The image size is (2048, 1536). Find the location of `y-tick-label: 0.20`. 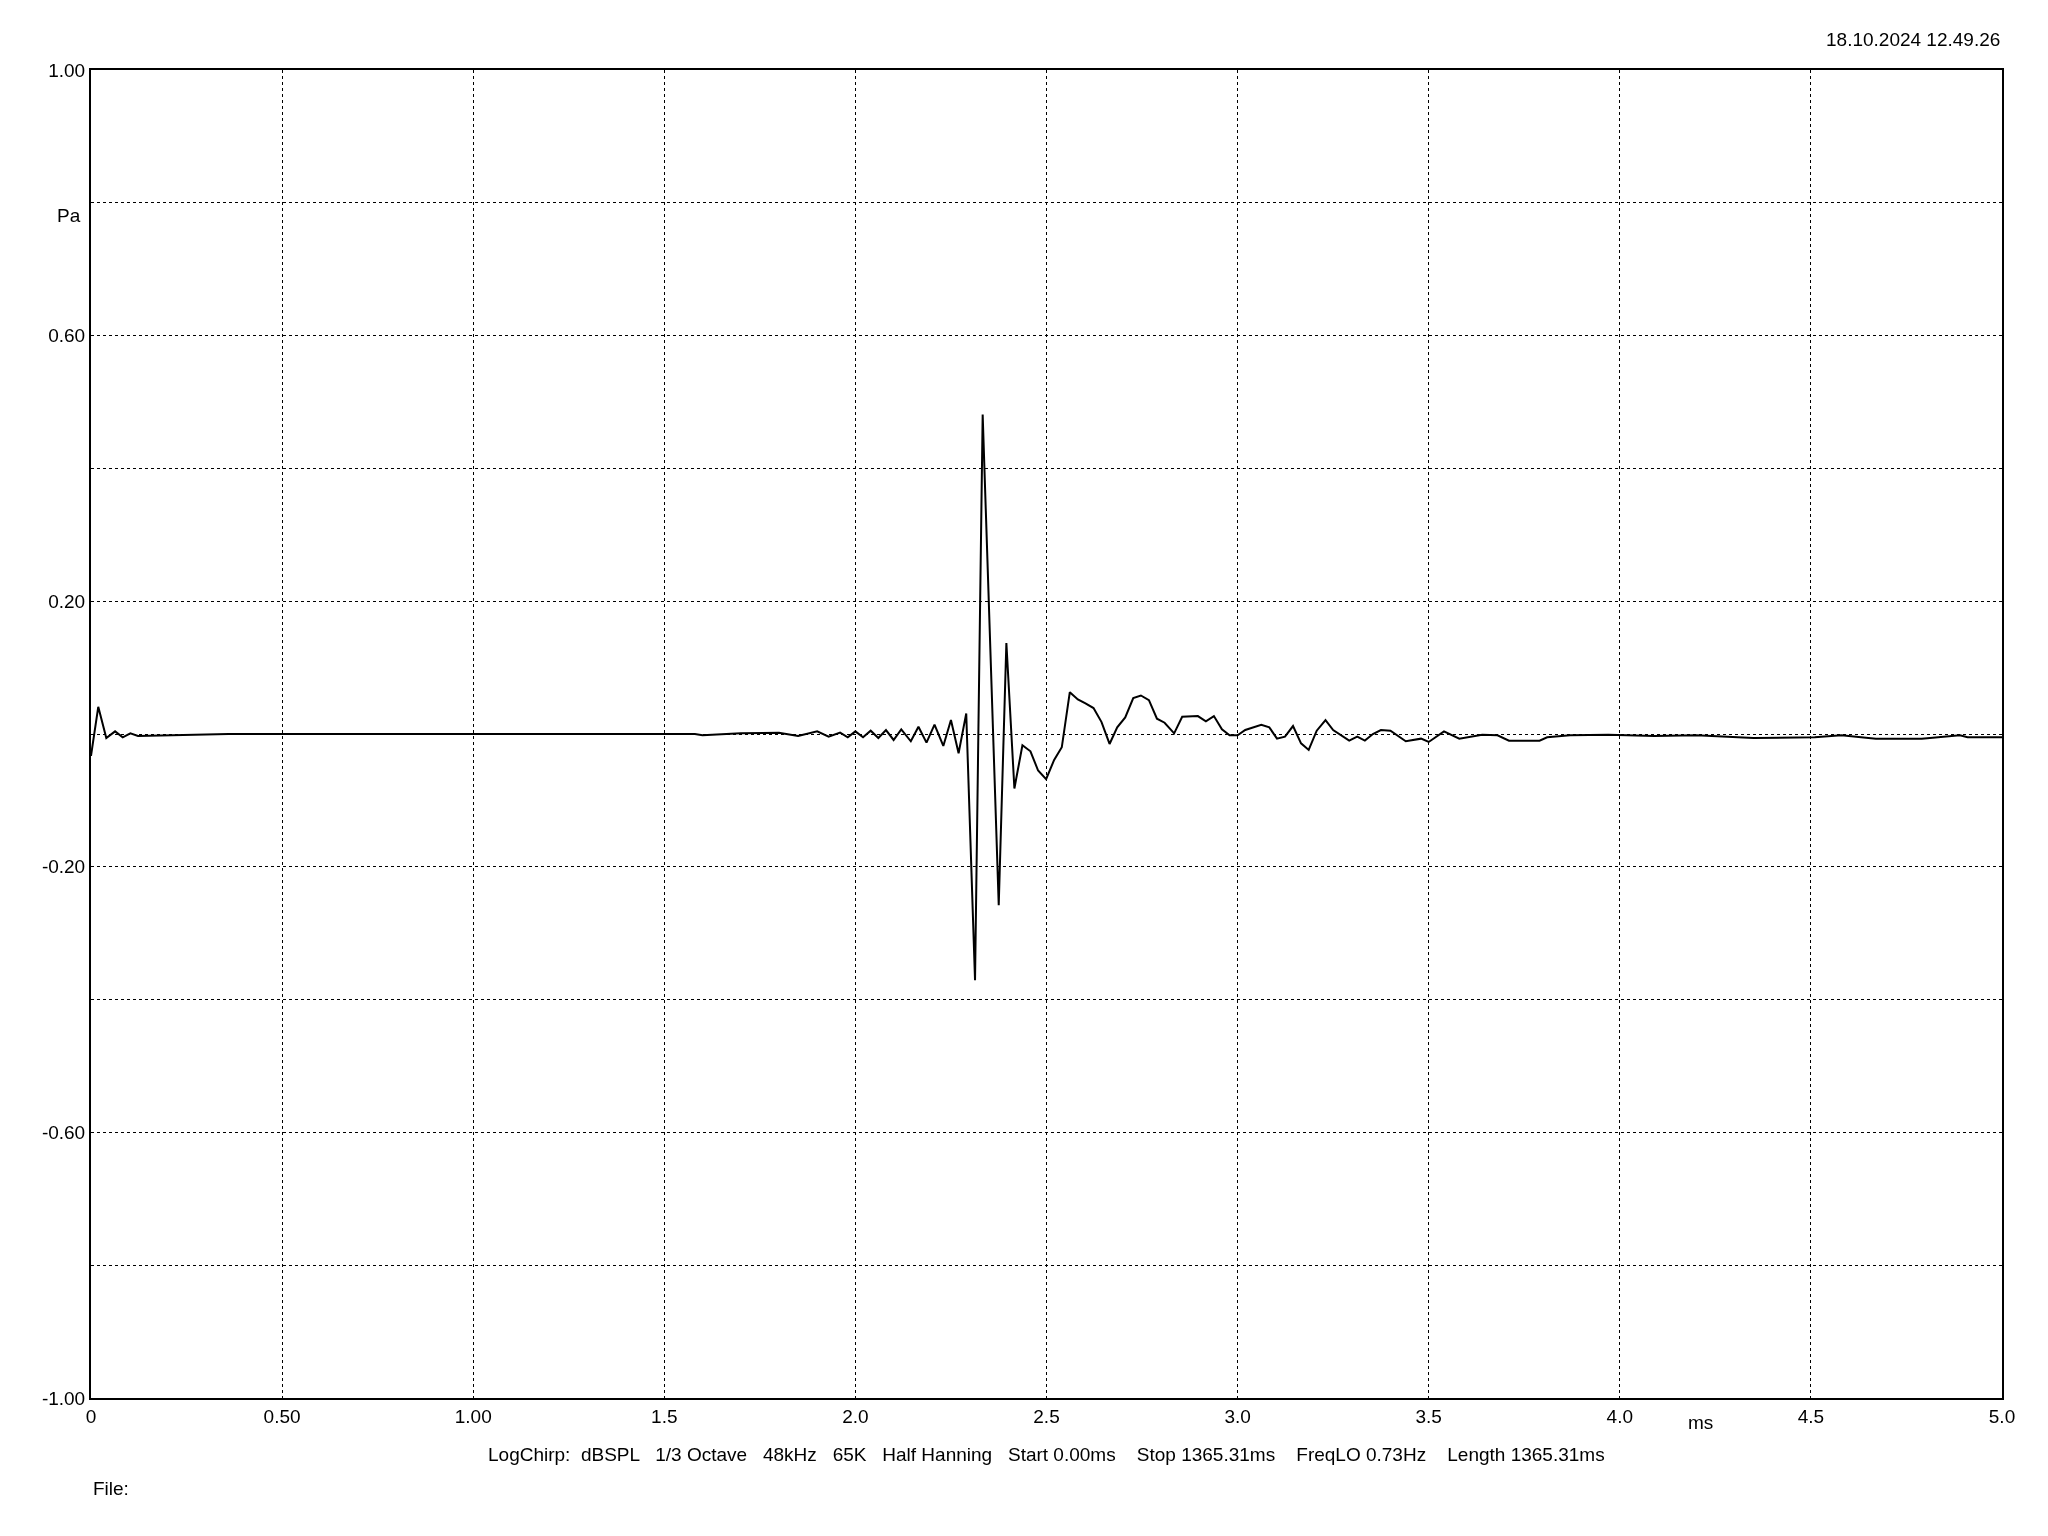

y-tick-label: 0.20 is located at coordinates (67, 601).